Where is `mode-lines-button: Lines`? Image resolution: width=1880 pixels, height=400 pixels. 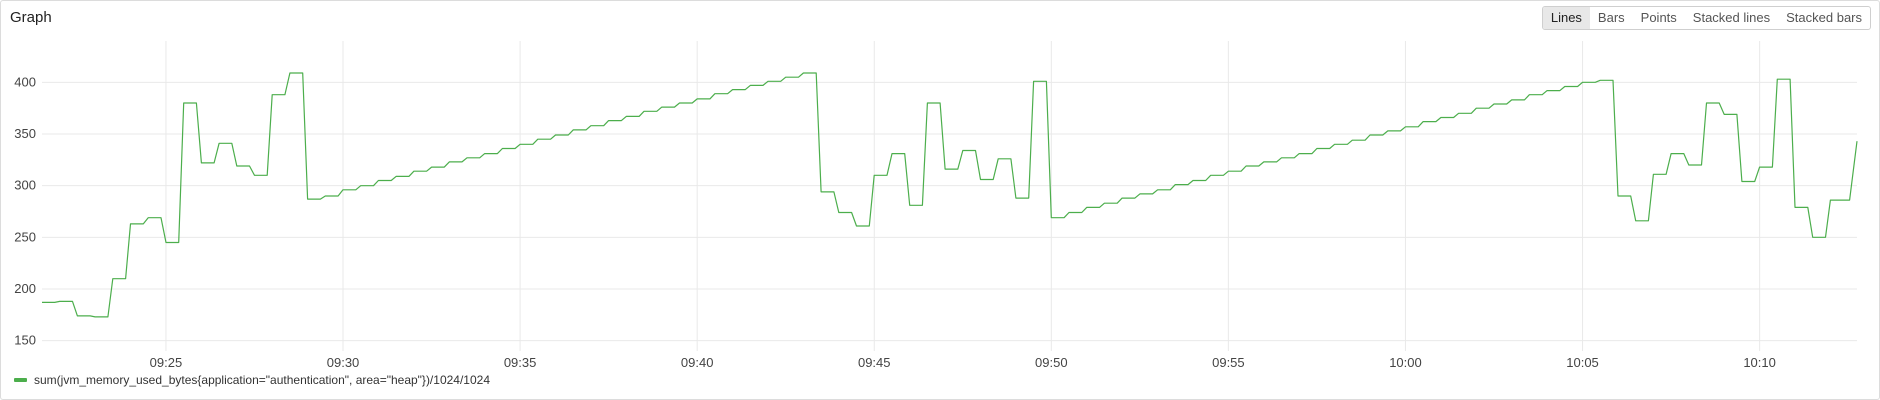 mode-lines-button: Lines is located at coordinates (1566, 18).